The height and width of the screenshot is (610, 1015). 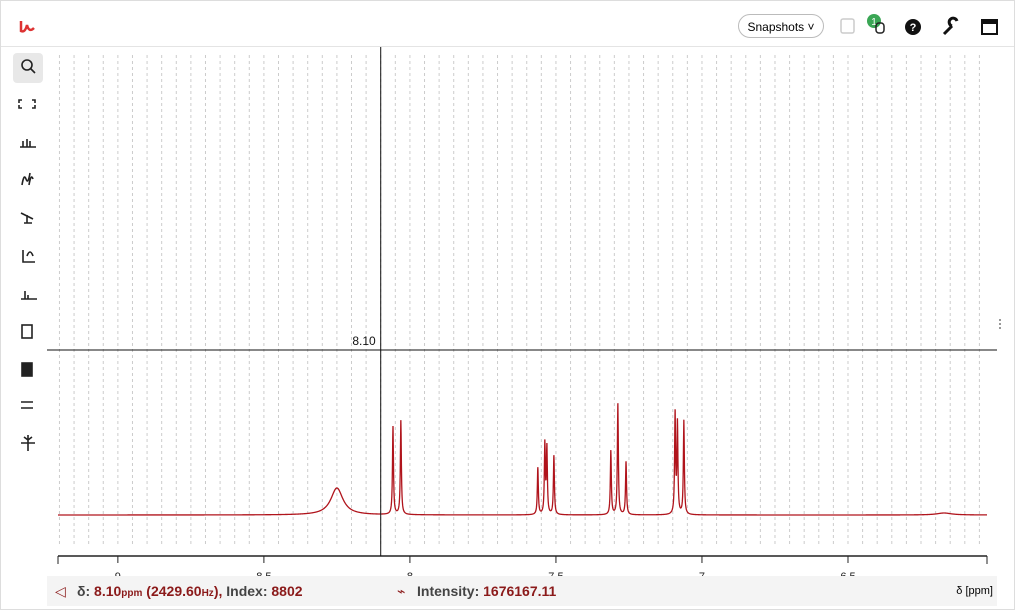 I want to click on x-tick-label: 6.5, so click(x=847, y=573).